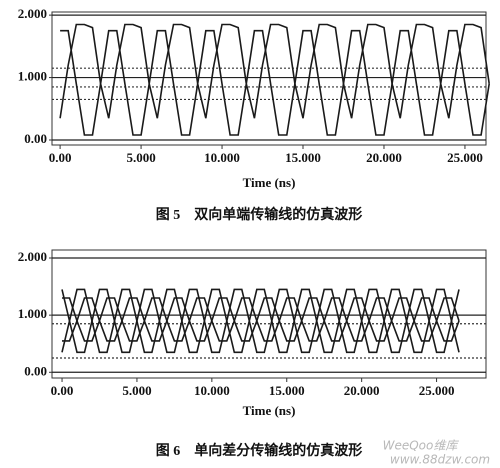  I want to click on watermark: WeeQoo维库, so click(421, 446).